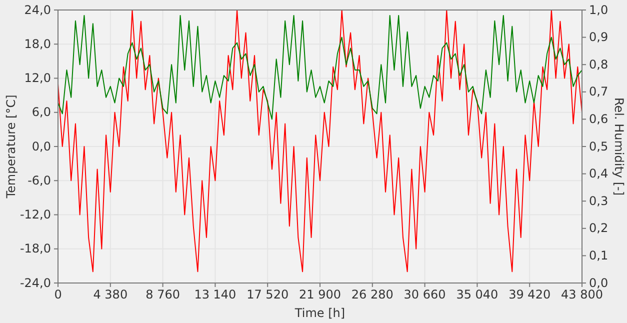 This screenshot has height=323, width=627. I want to click on y2-axis-title: Rel. Humidity [-], so click(619, 146).